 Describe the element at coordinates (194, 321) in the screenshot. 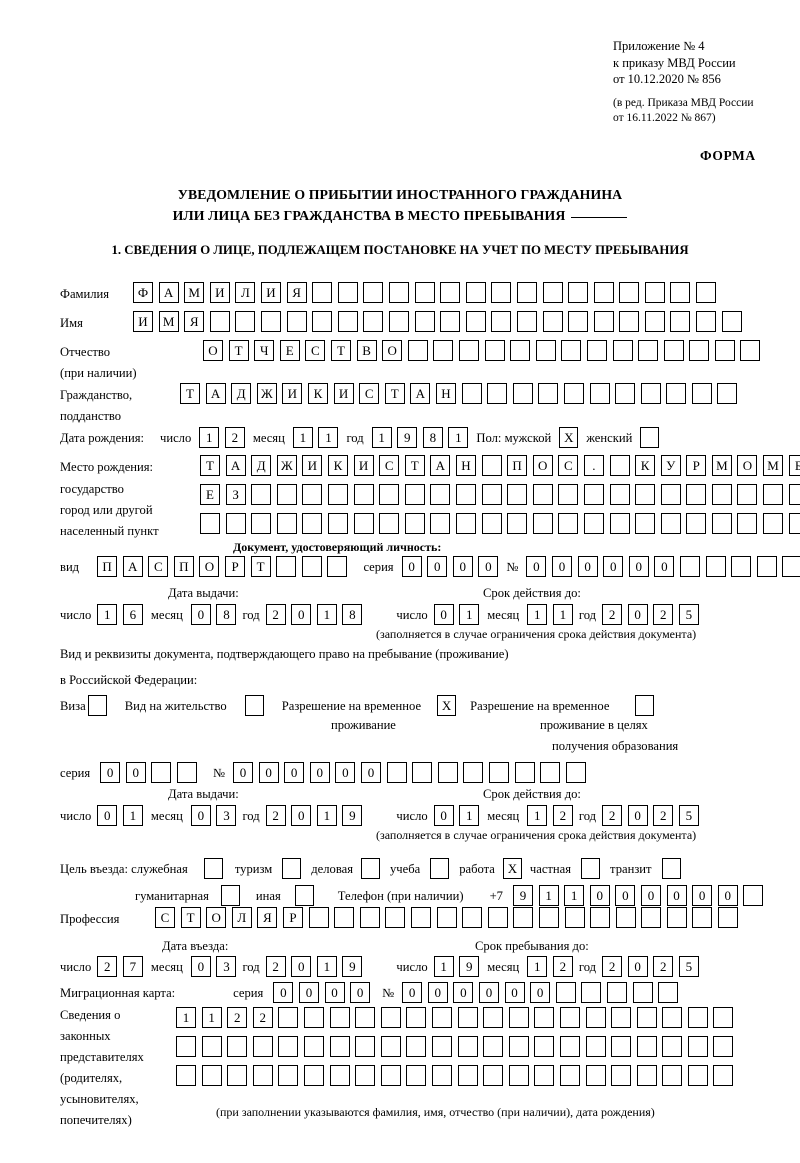

I see `char-cell: Я` at that location.